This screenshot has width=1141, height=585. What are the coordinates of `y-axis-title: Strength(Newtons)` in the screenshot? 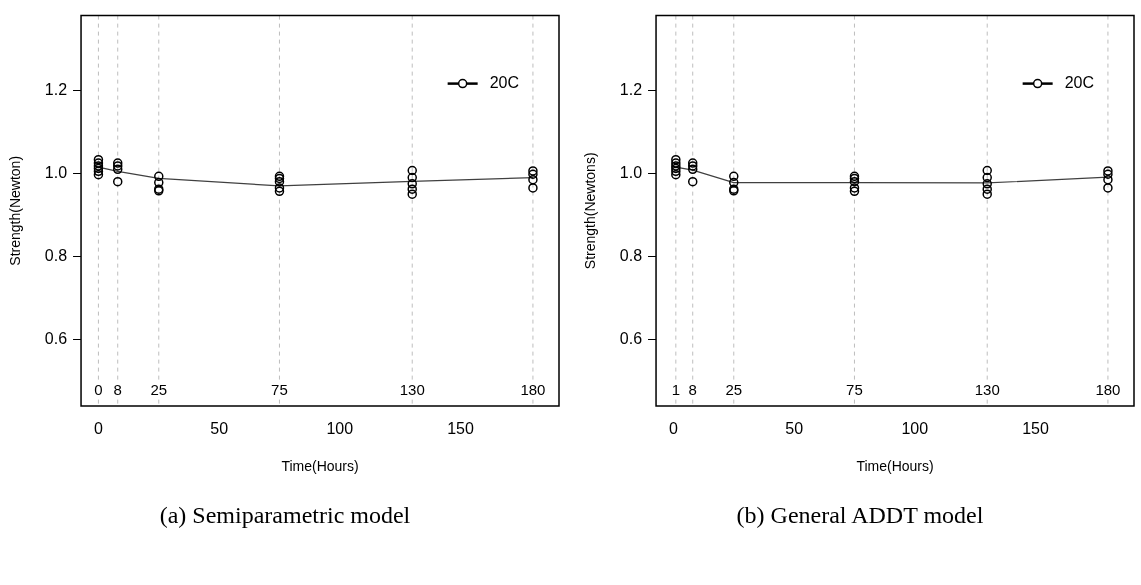 It's located at (590, 211).